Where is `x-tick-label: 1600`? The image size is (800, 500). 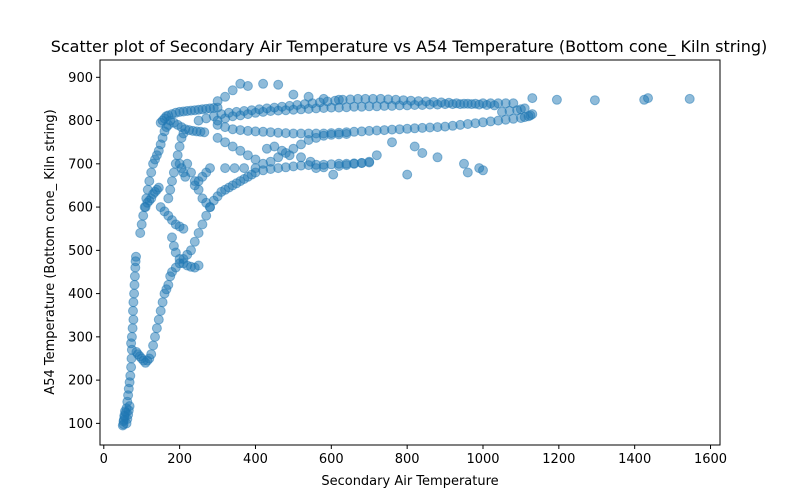
x-tick-label: 1600 is located at coordinates (710, 459).